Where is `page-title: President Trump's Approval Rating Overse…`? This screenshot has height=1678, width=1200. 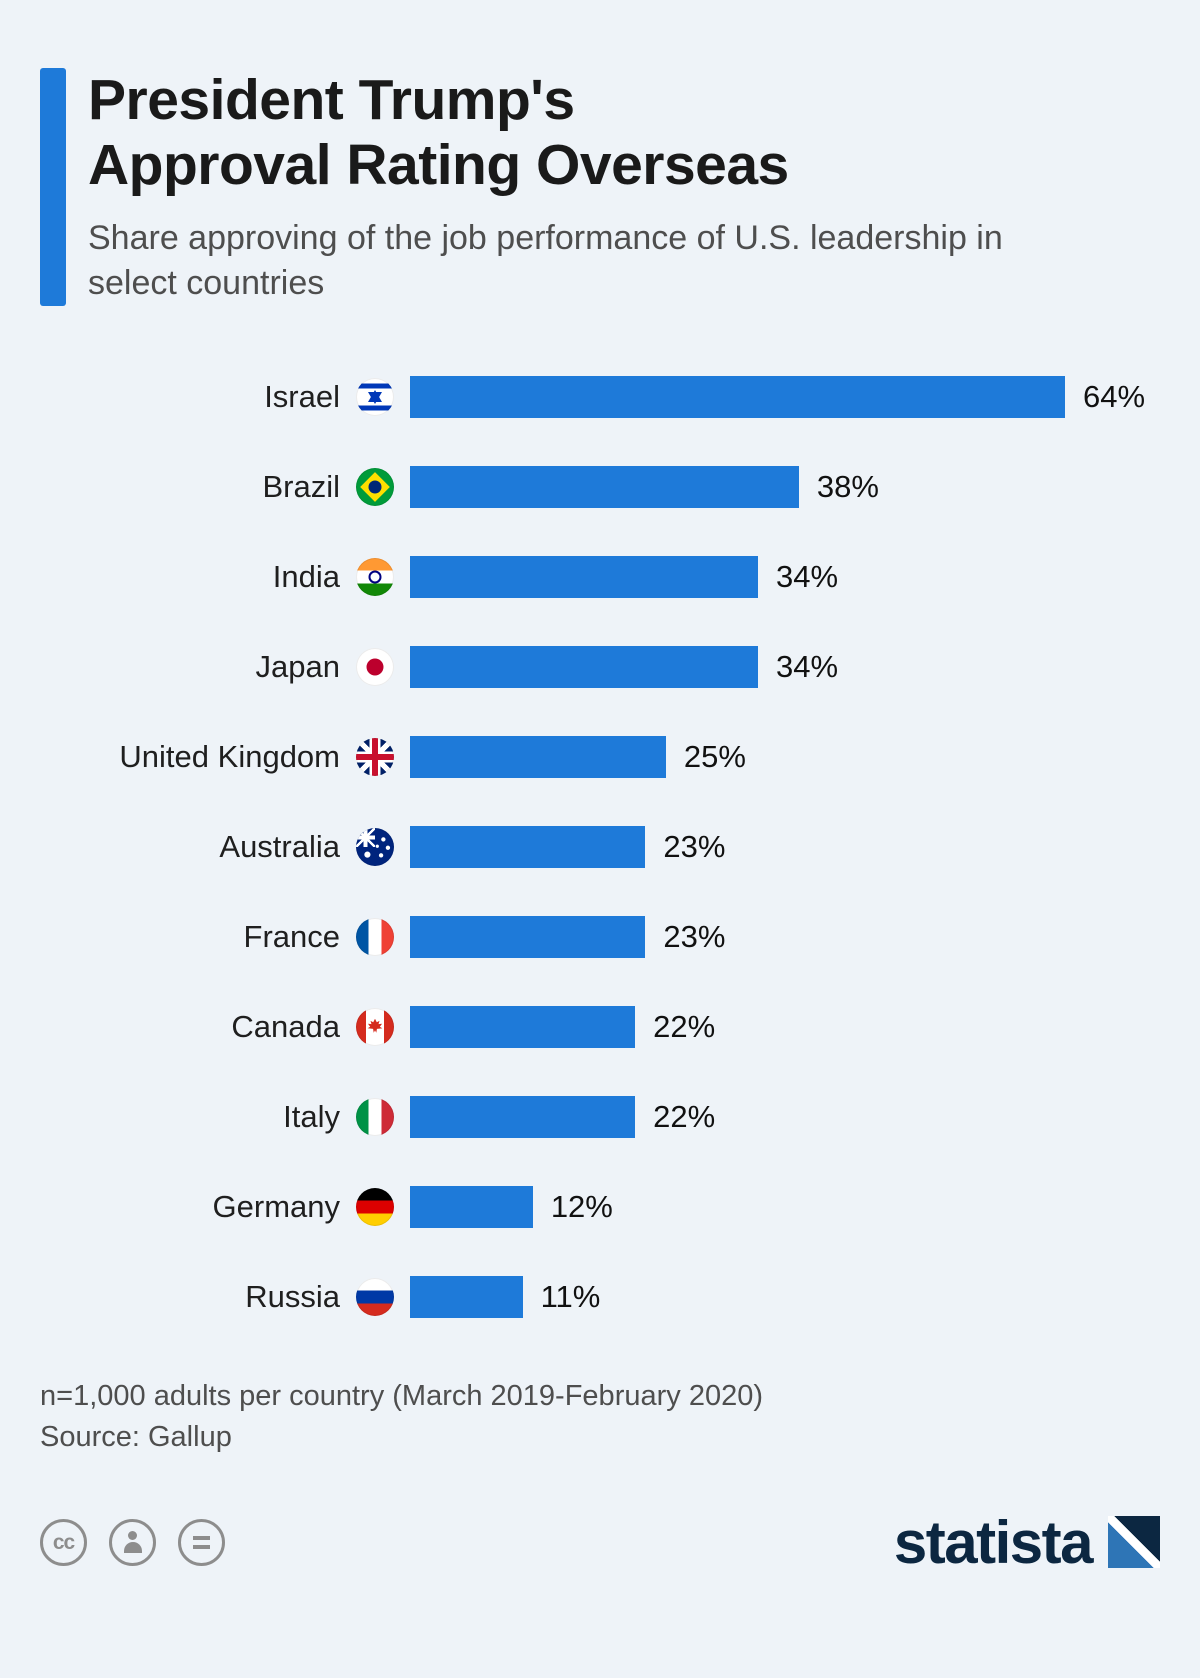
page-title: President Trump's Approval Rating Overse… is located at coordinates (580, 133).